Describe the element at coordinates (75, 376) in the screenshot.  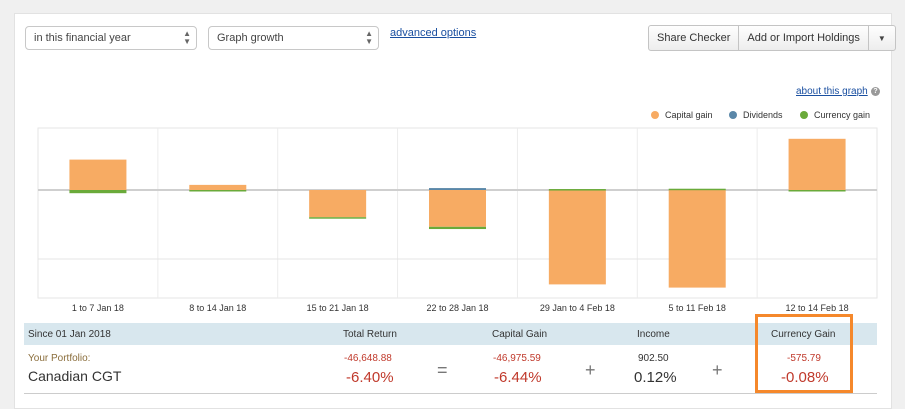
I see `portfolio-name: Canadian CGT` at that location.